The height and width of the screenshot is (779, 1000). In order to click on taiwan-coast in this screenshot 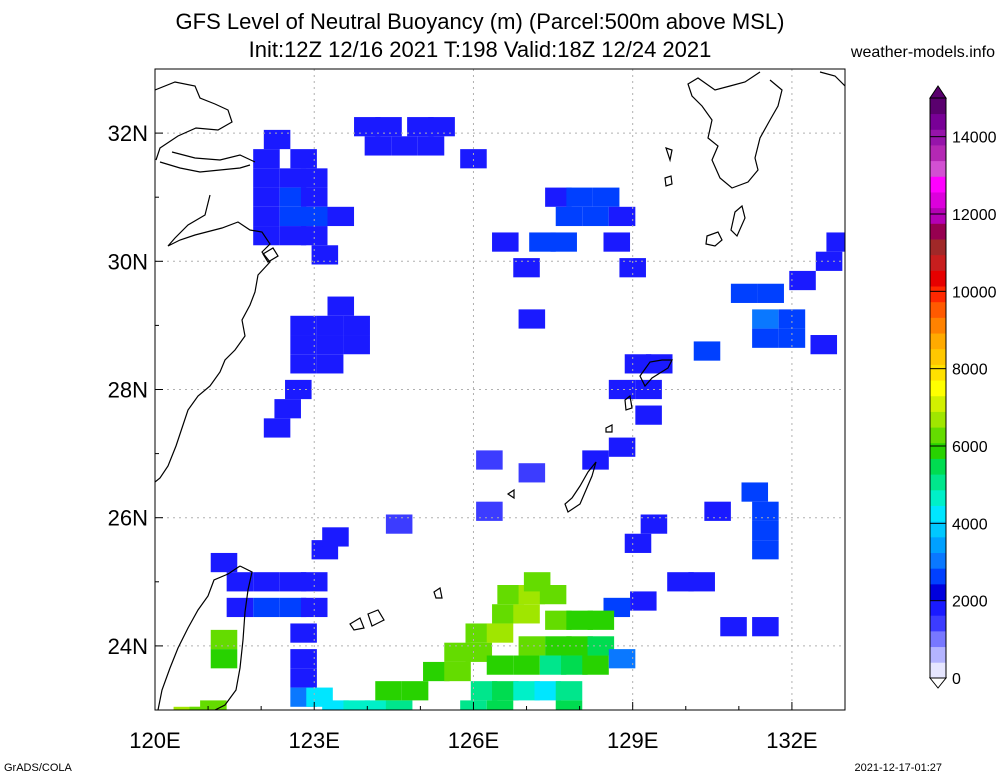, I will do `click(205, 637)`.